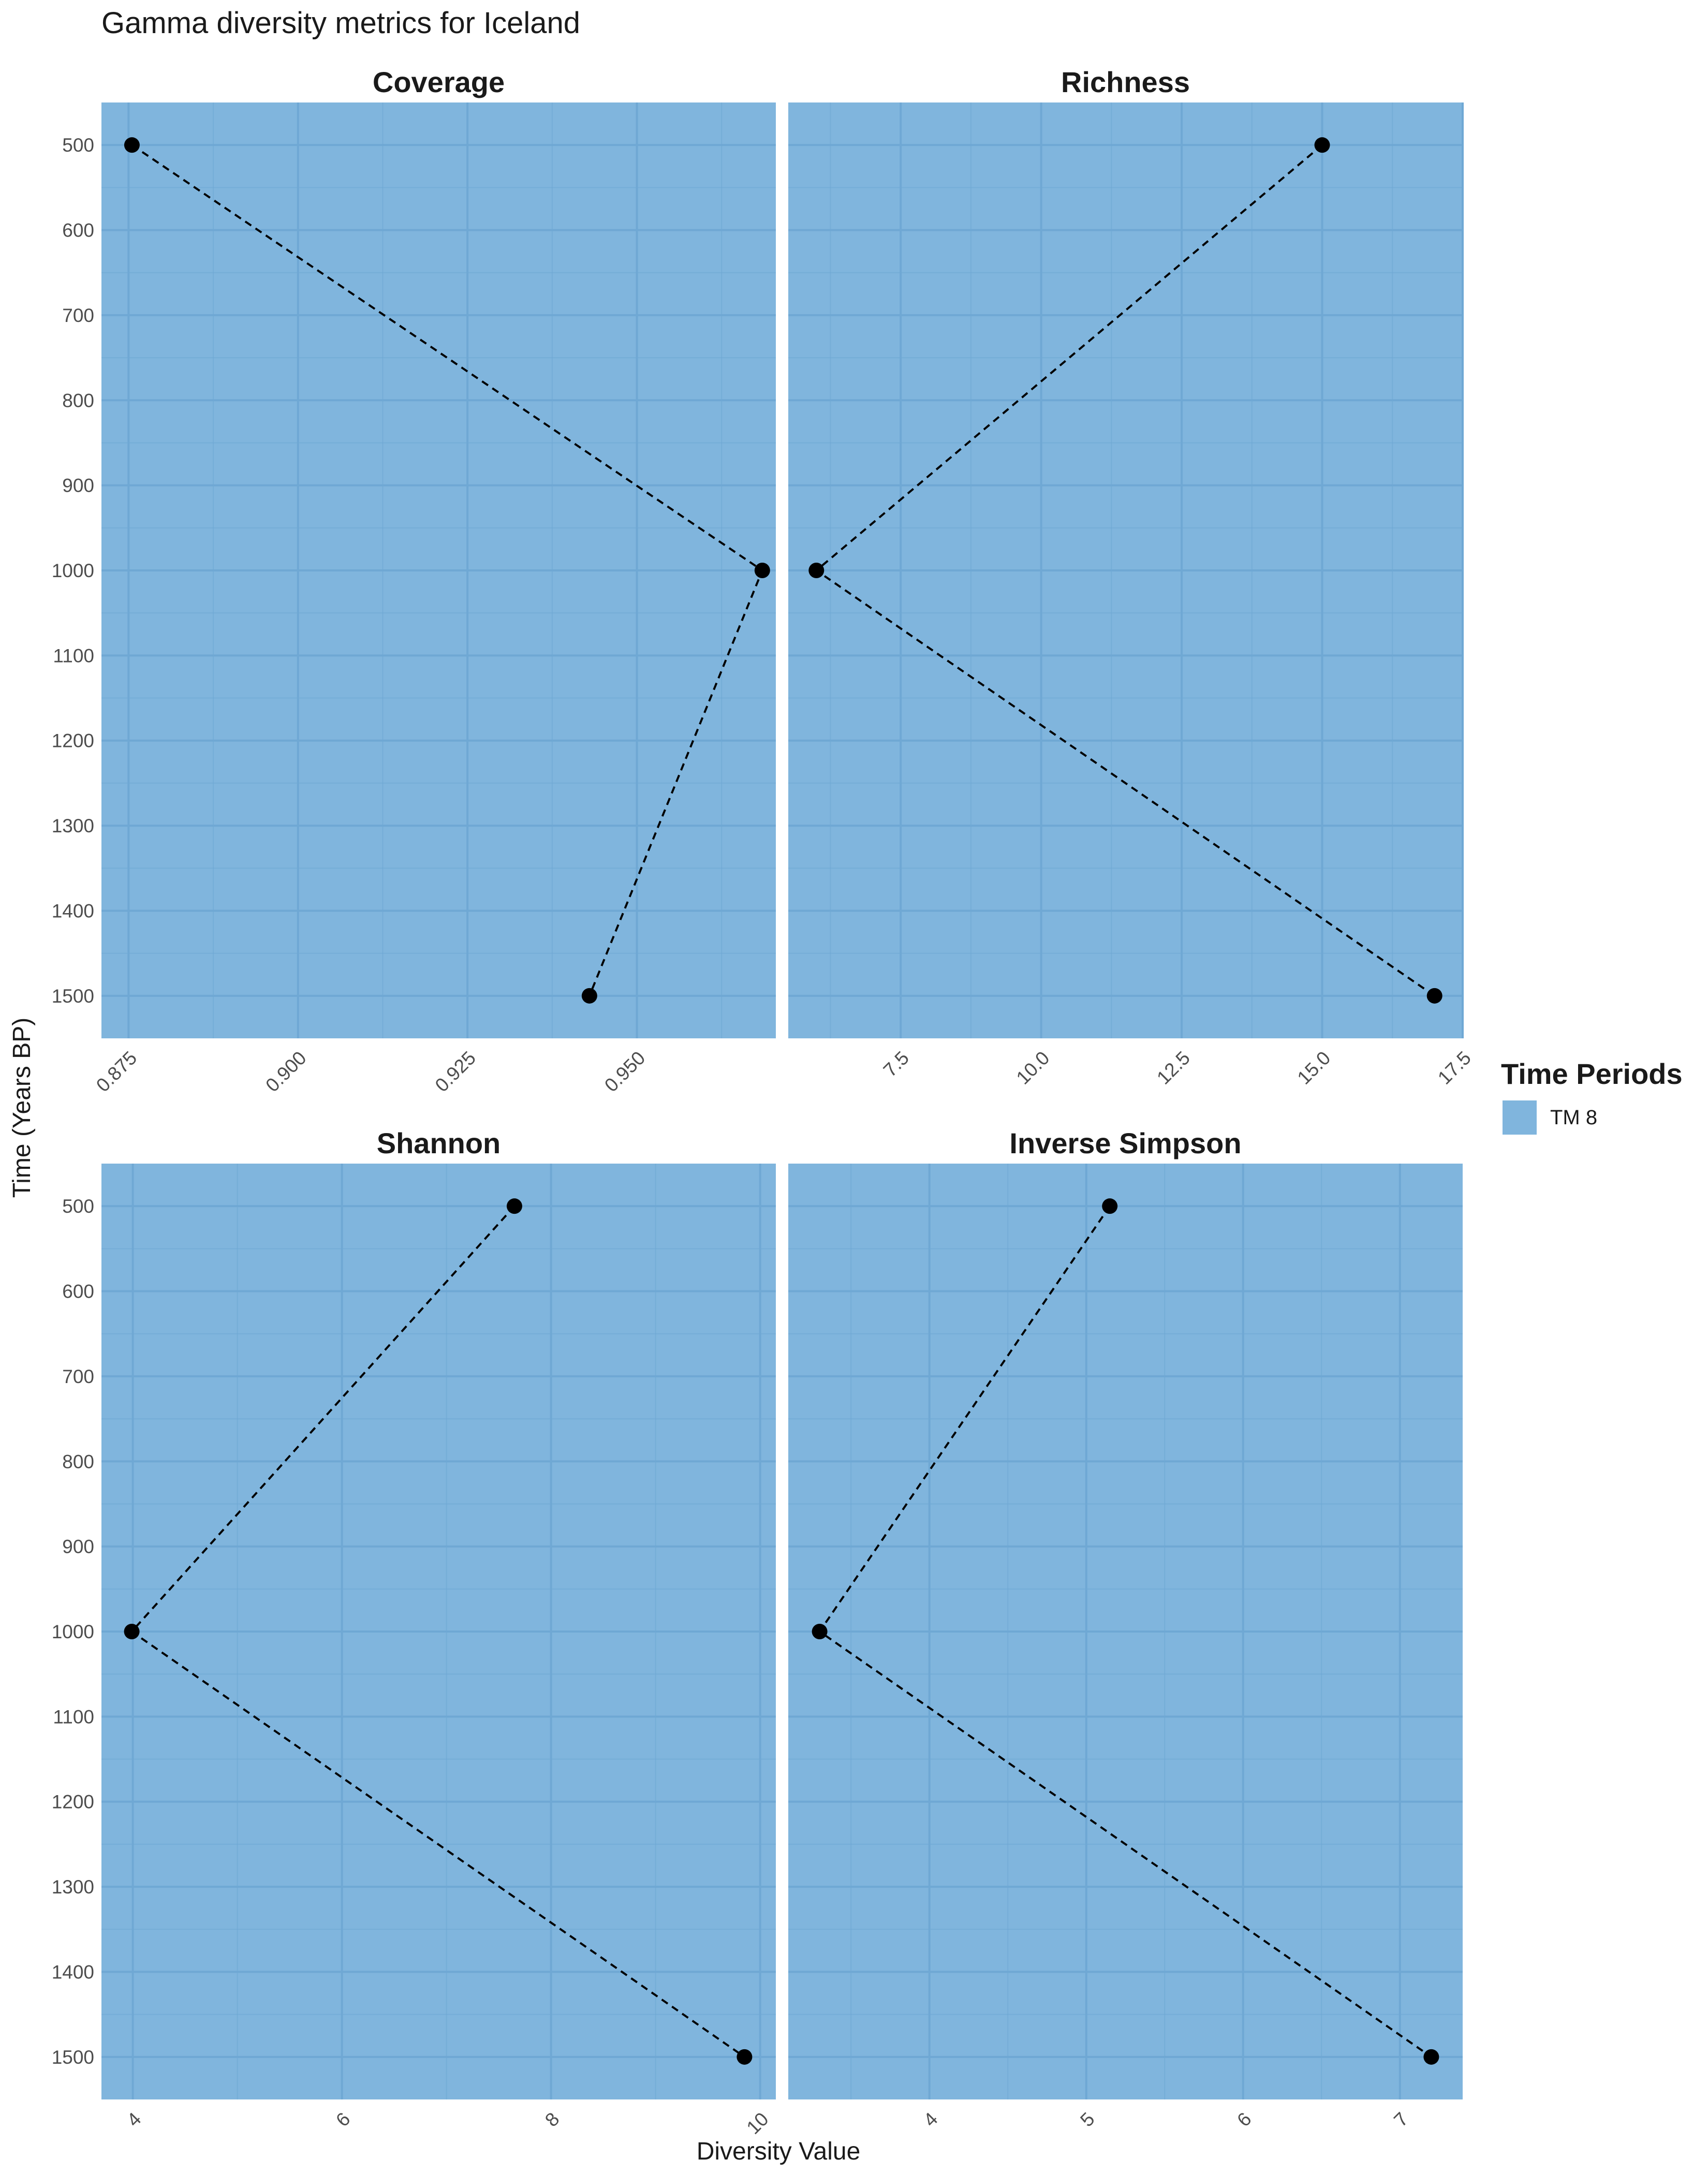 The height and width of the screenshot is (2174, 1708). I want to click on facet-title: Coverage, so click(439, 82).